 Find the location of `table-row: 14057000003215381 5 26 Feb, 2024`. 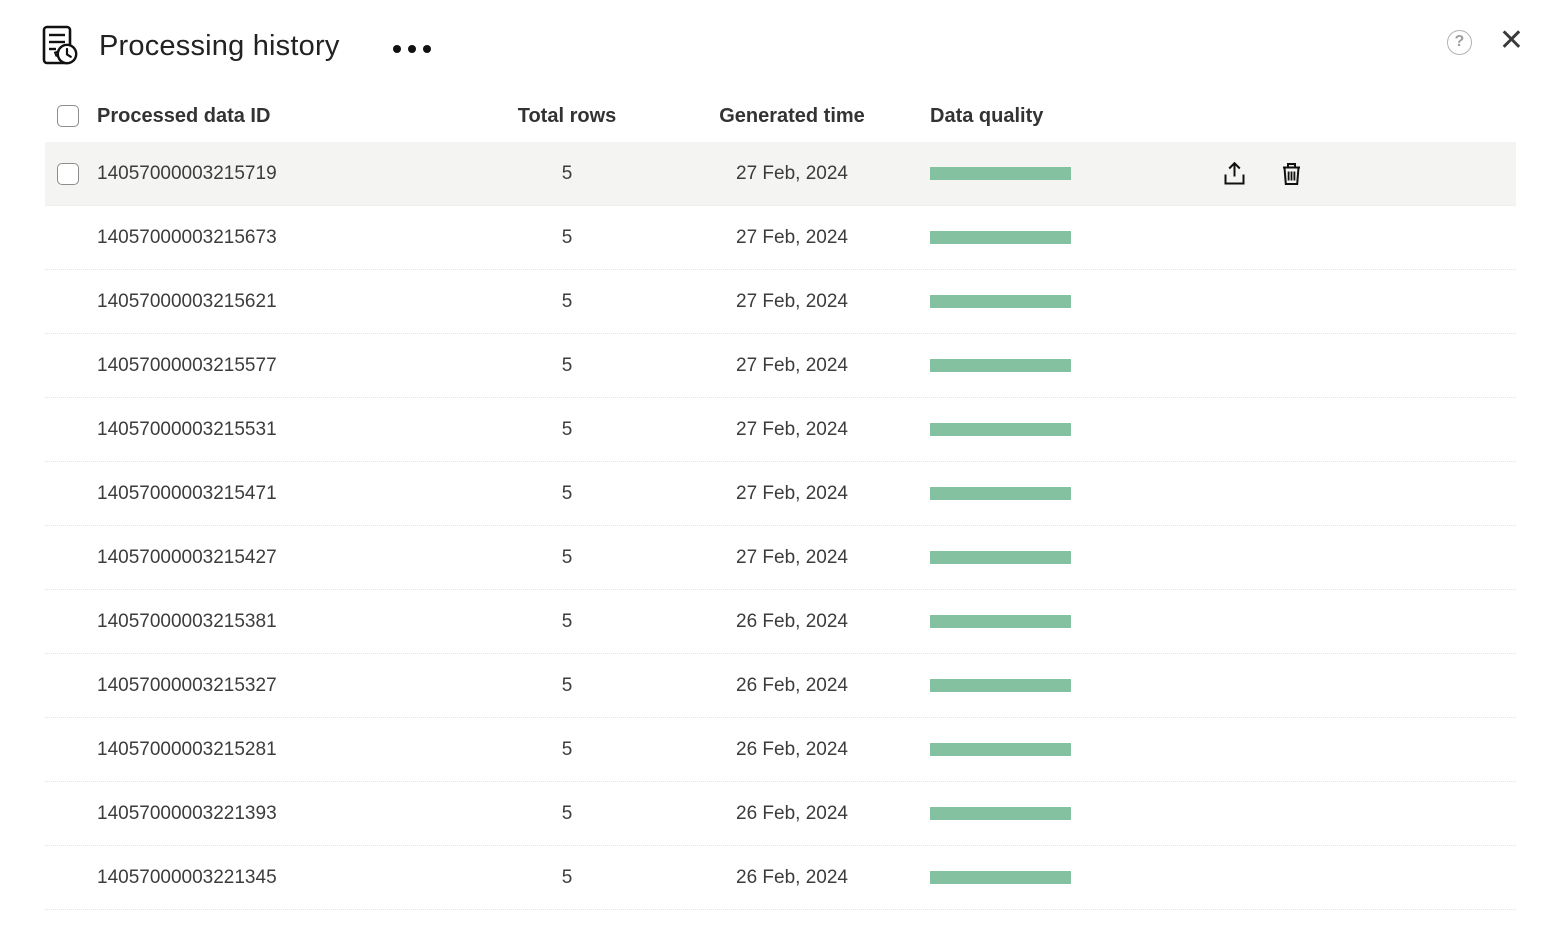

table-row: 14057000003215381 5 26 Feb, 2024 is located at coordinates (780, 622).